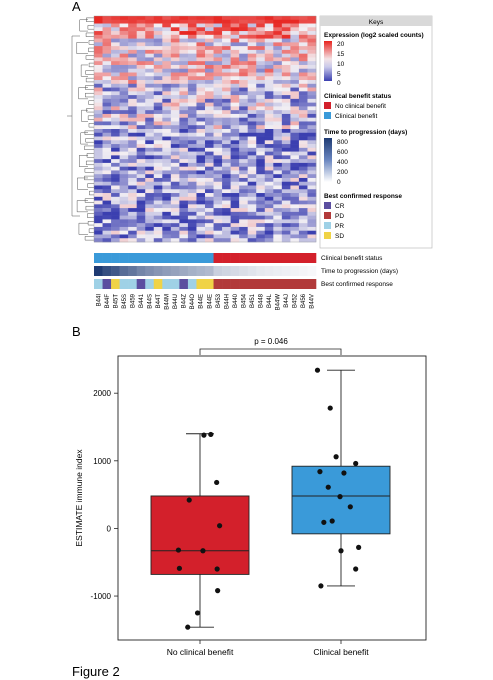 This screenshot has height=680, width=493. Describe the element at coordinates (344, 473) in the screenshot. I see `data-point` at that location.